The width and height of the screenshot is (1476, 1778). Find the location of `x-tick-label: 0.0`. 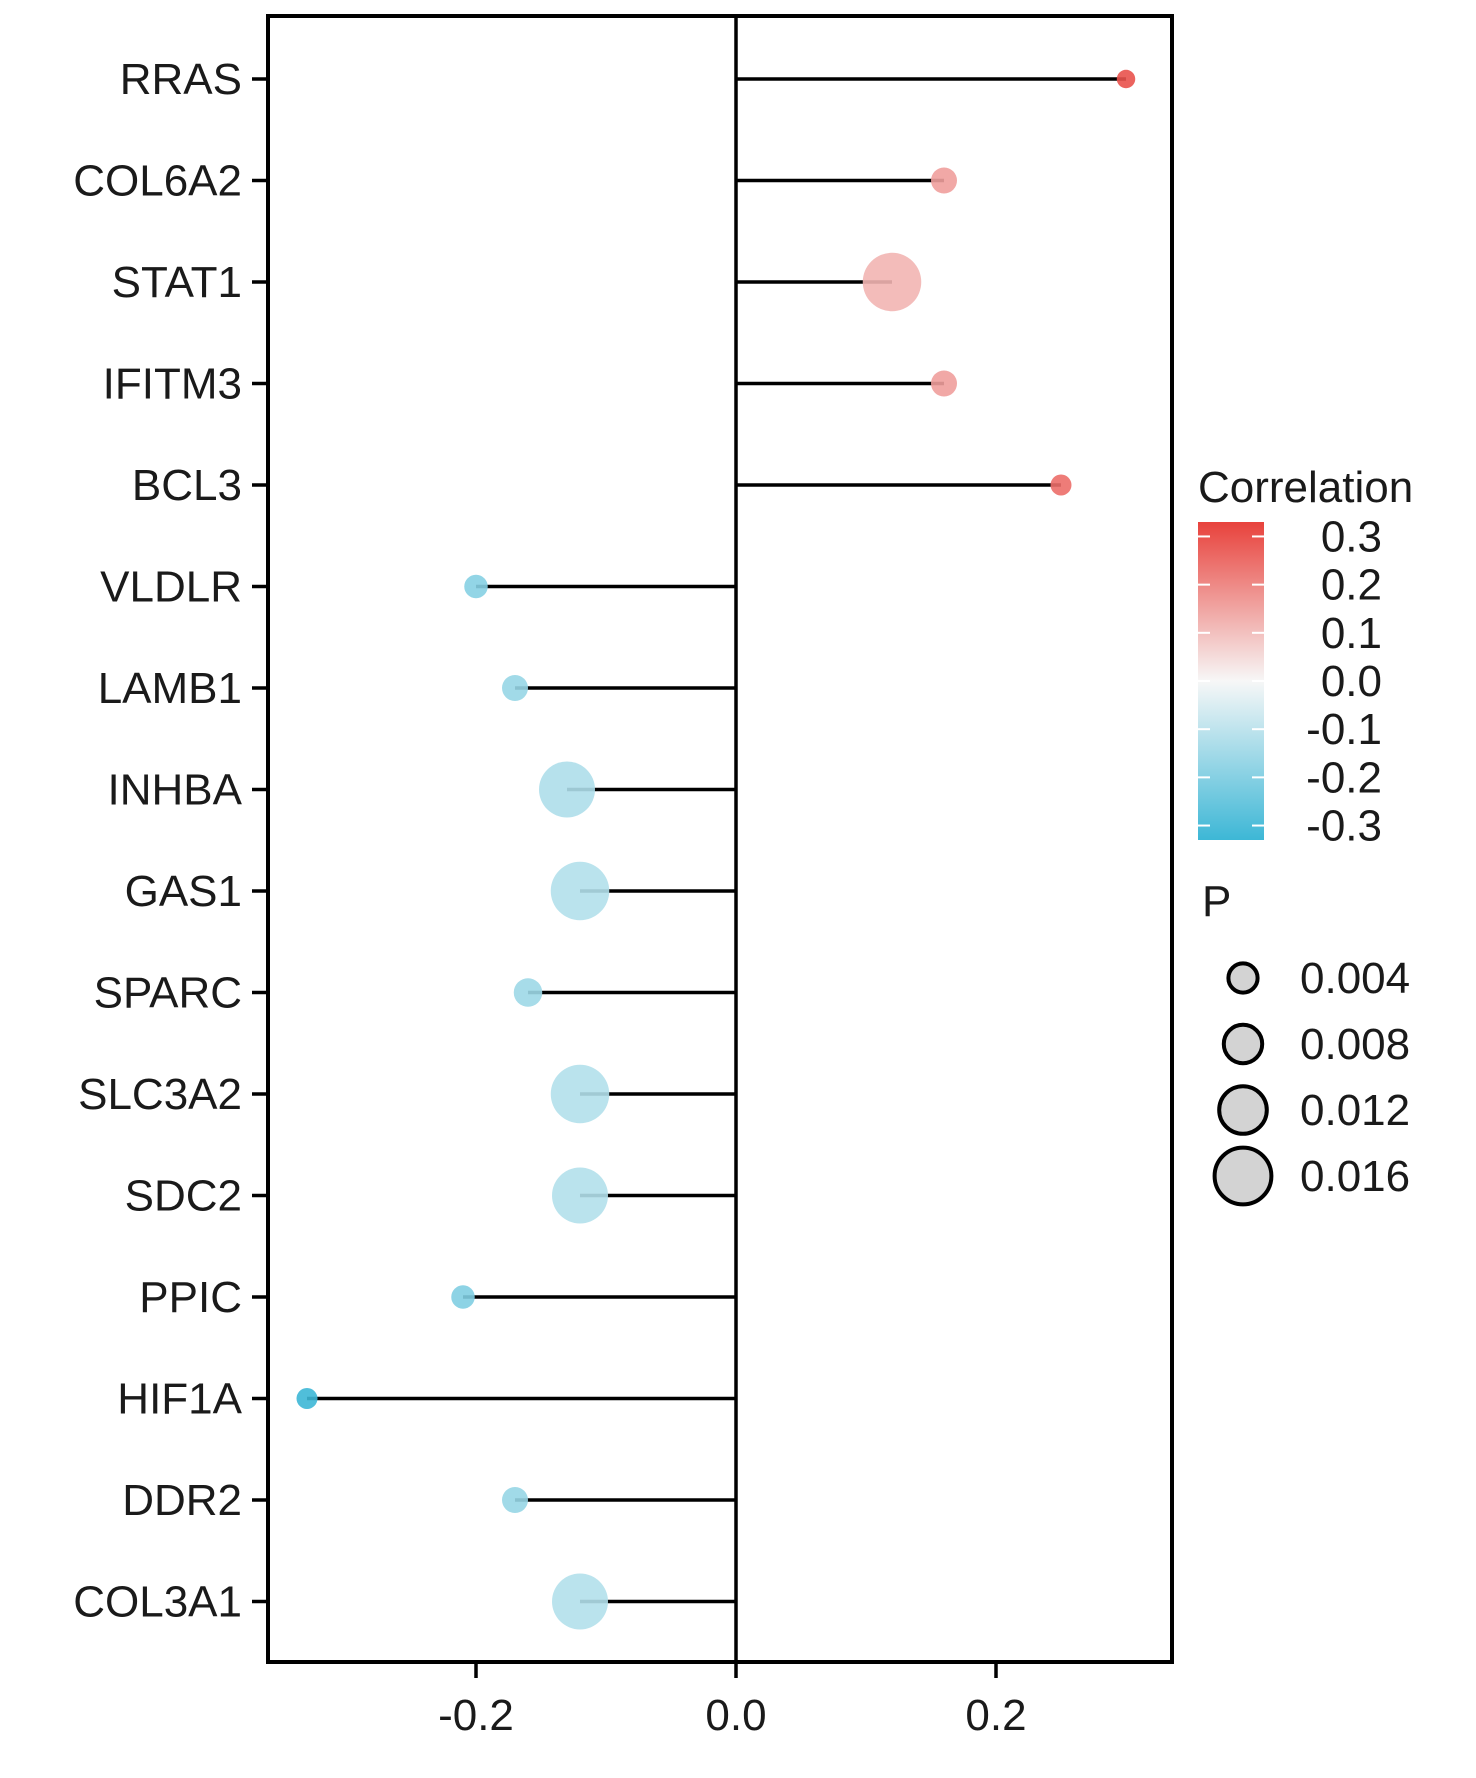

x-tick-label: 0.0 is located at coordinates (735, 1715).